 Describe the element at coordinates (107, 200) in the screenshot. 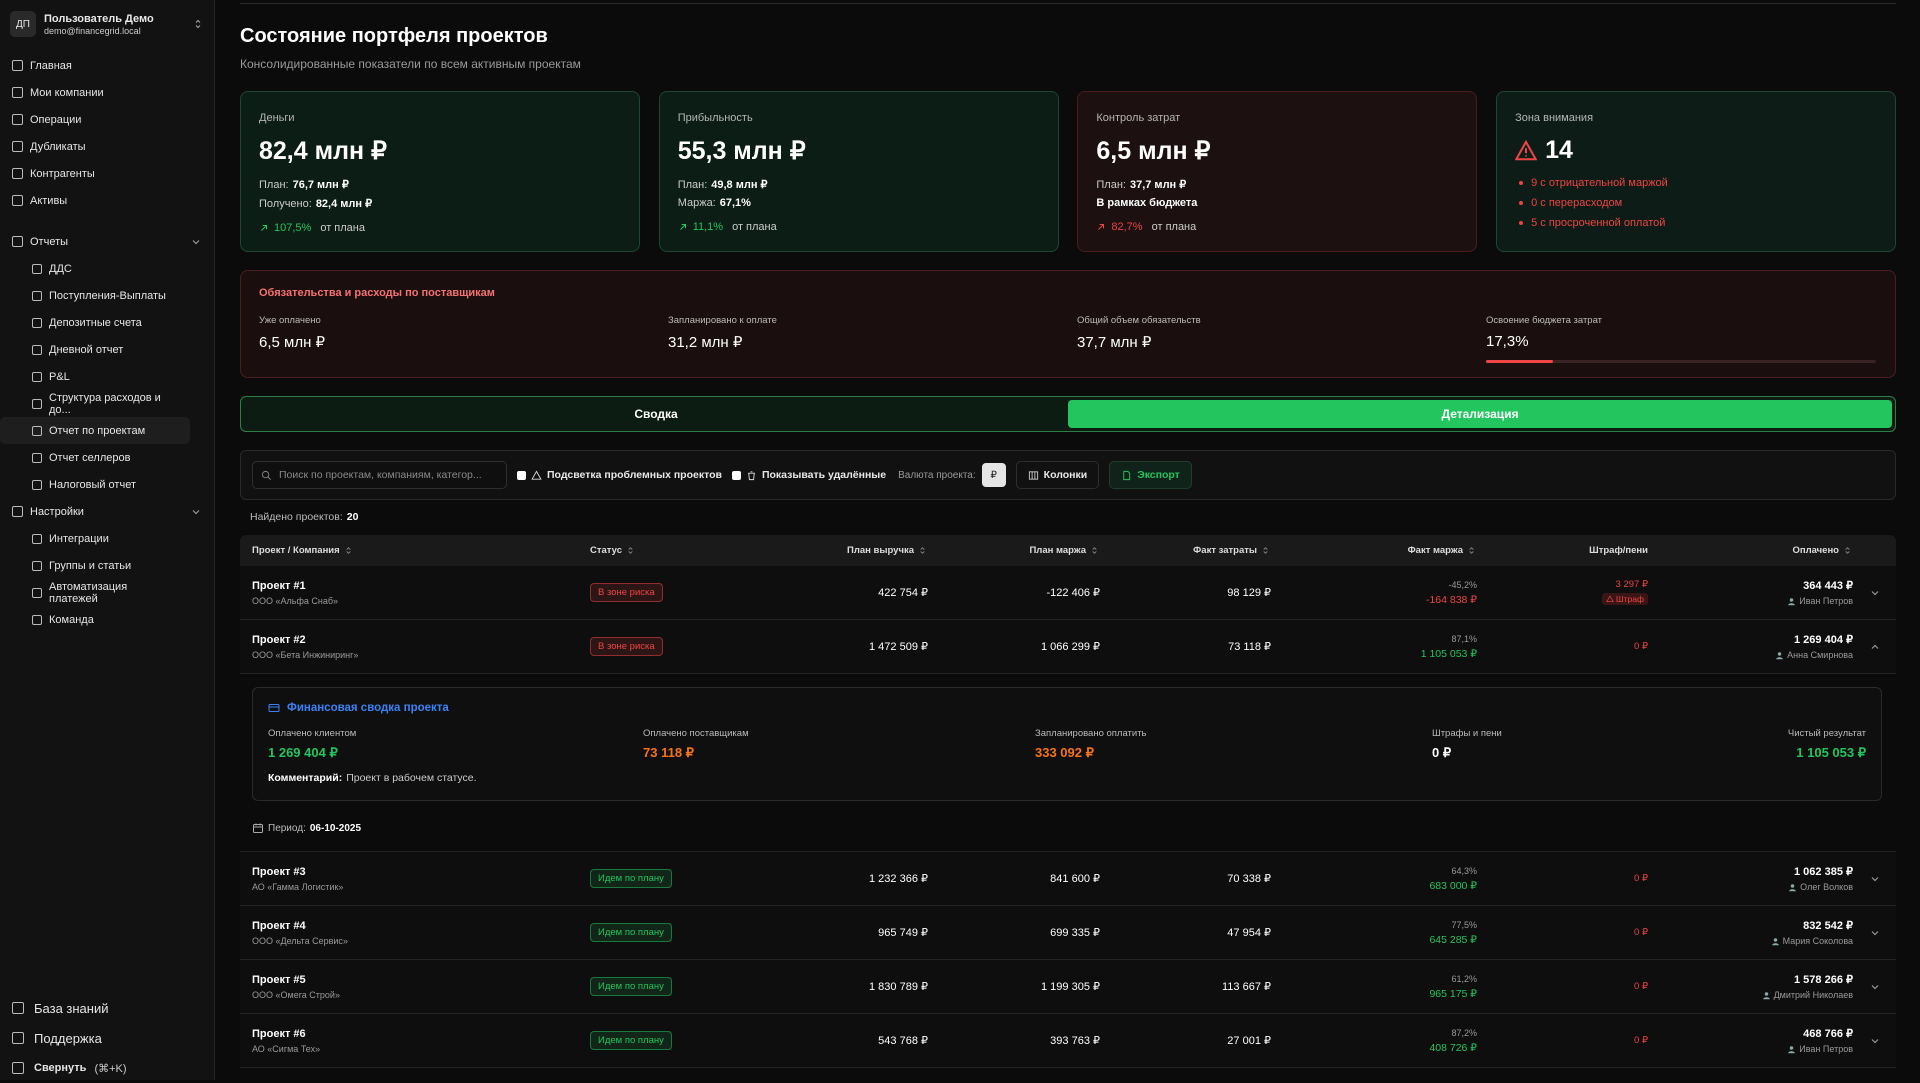

I see `nav-item: Активы` at that location.